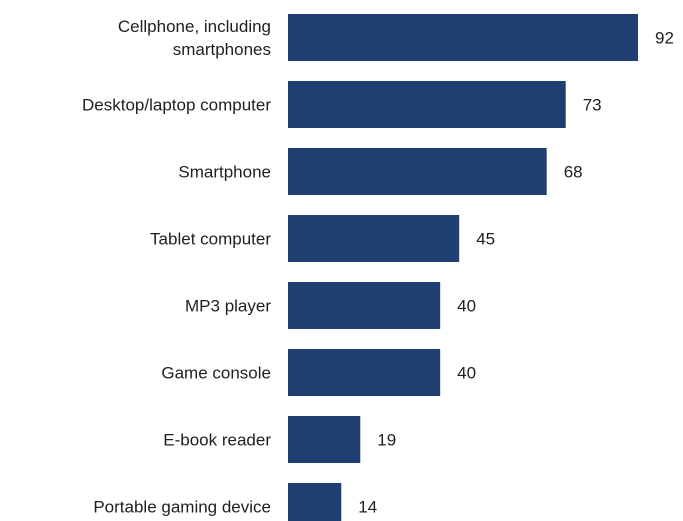 Image resolution: width=683 pixels, height=521 pixels. I want to click on category-label-4: MP3 player, so click(228, 306).